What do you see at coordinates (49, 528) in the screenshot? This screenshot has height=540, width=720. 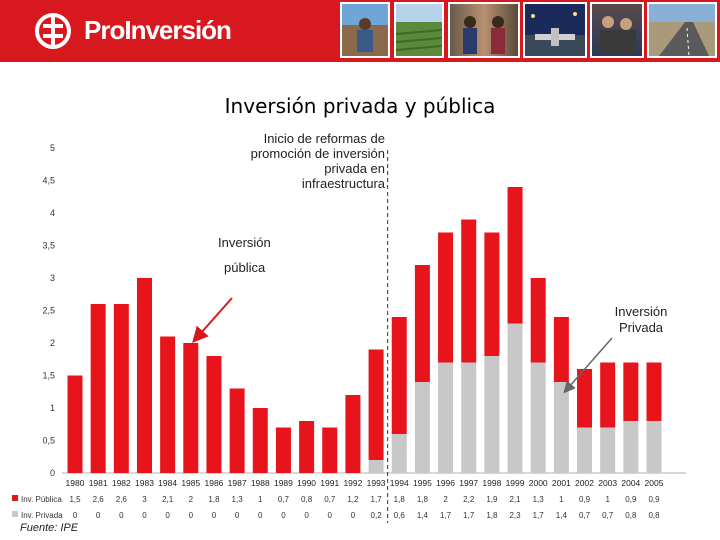 I see `source-note: Fuente: IPE` at bounding box center [49, 528].